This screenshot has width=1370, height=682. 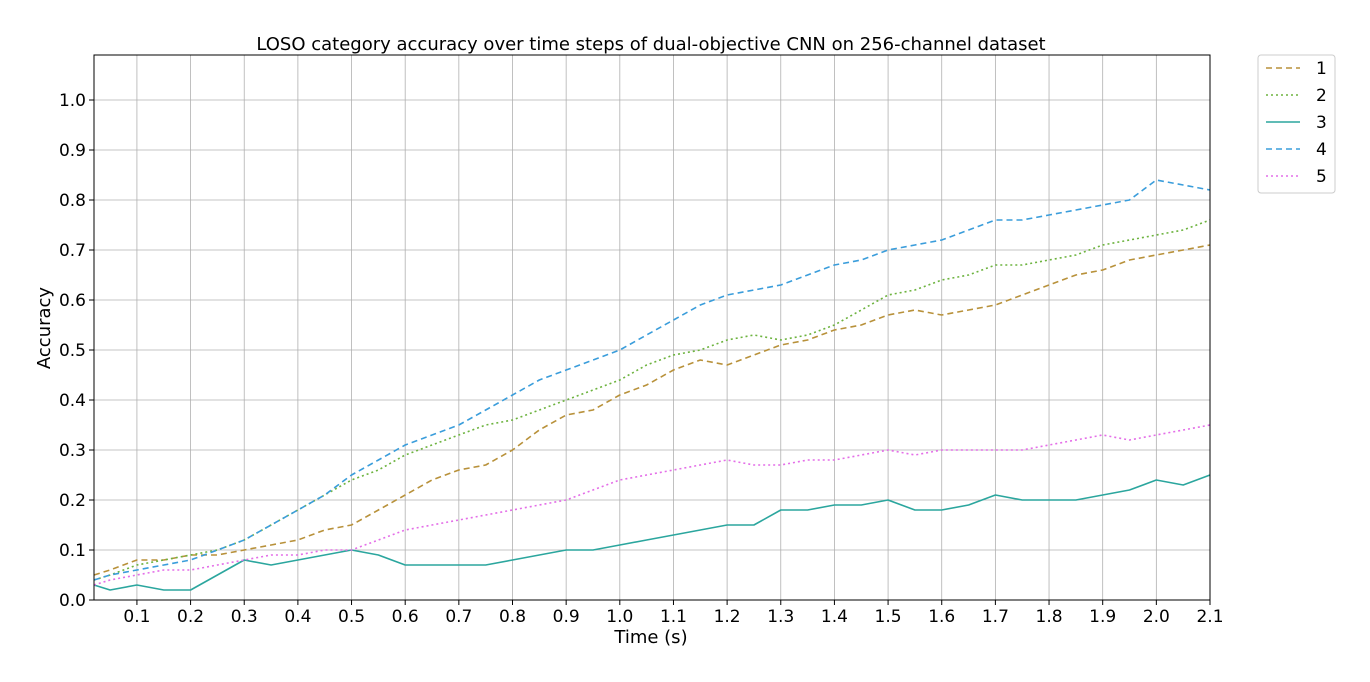 I want to click on x-tick-label: 1.0, so click(x=619, y=617).